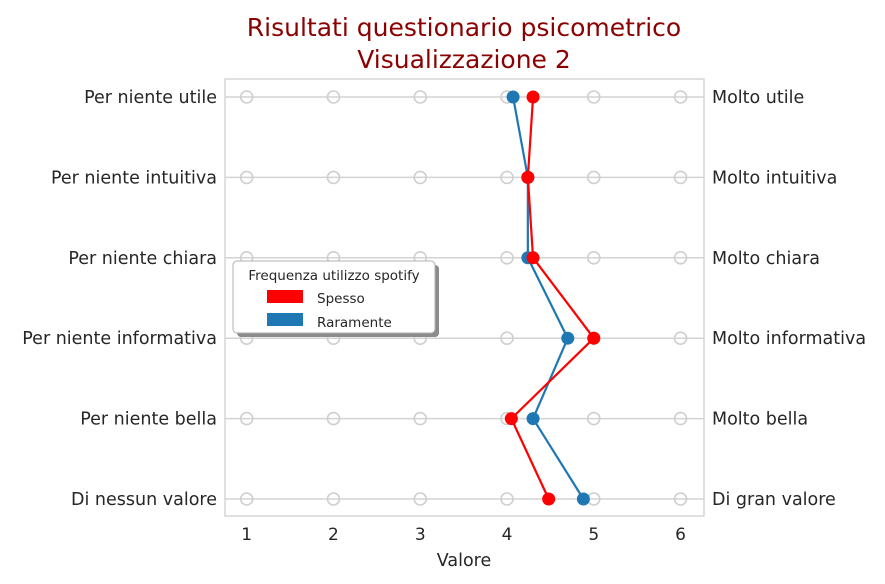 This screenshot has height=584, width=885. I want to click on left-label: Per niente chiara, so click(142, 259).